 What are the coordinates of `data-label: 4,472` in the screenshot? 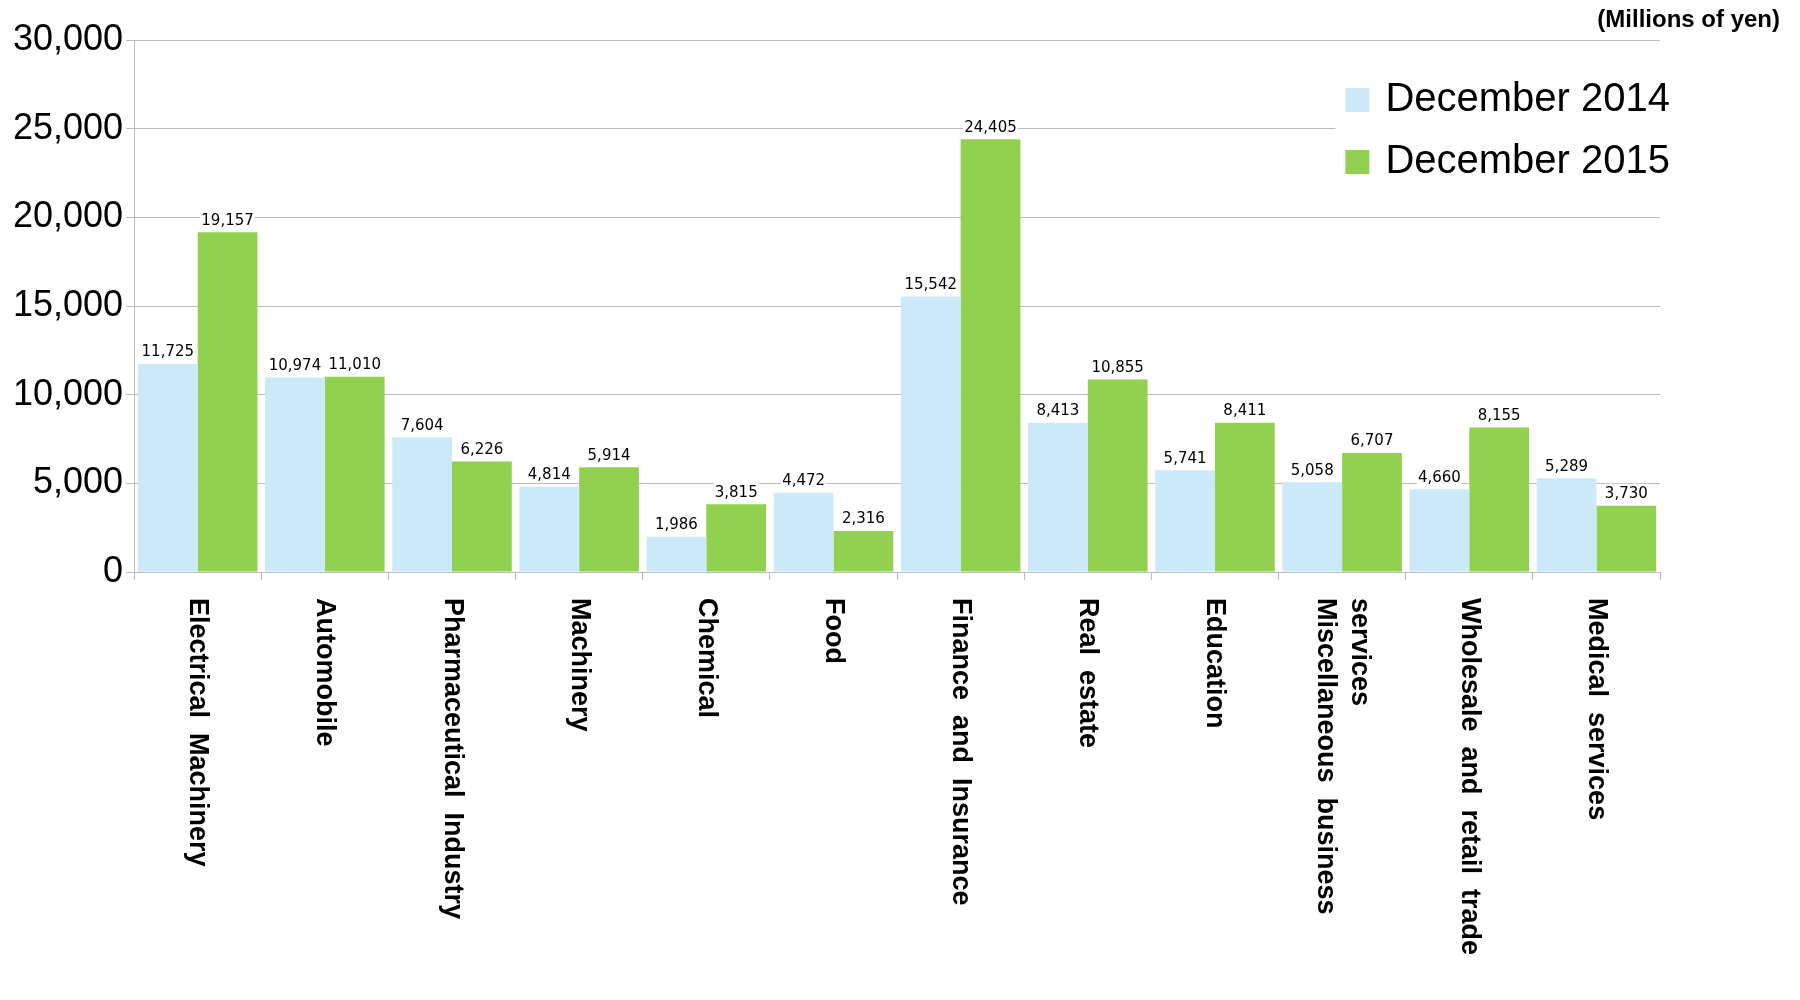 It's located at (804, 480).